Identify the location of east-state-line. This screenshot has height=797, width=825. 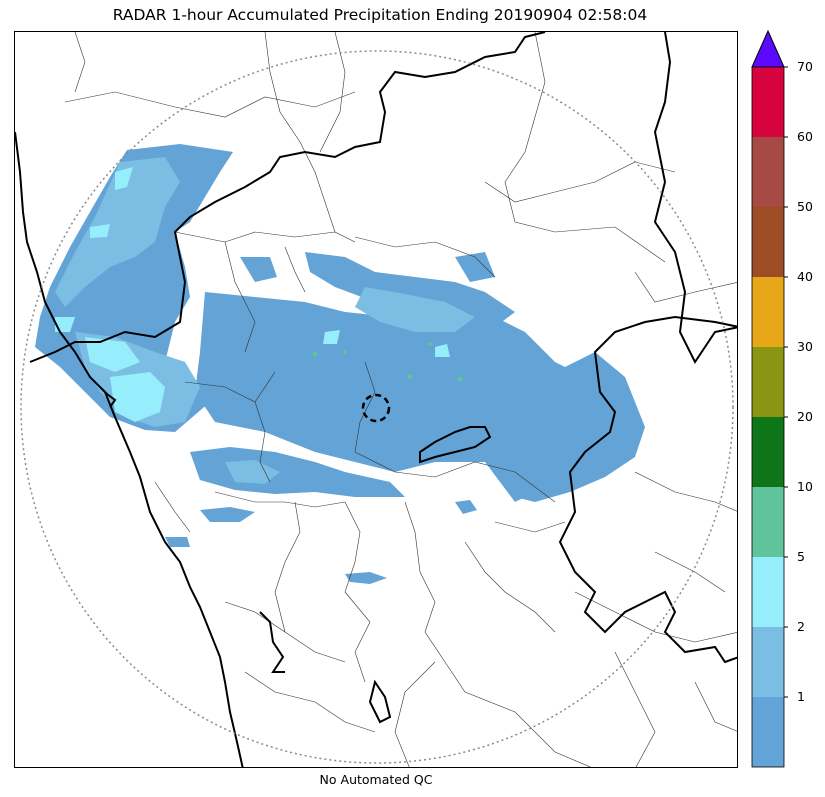
(695, 198).